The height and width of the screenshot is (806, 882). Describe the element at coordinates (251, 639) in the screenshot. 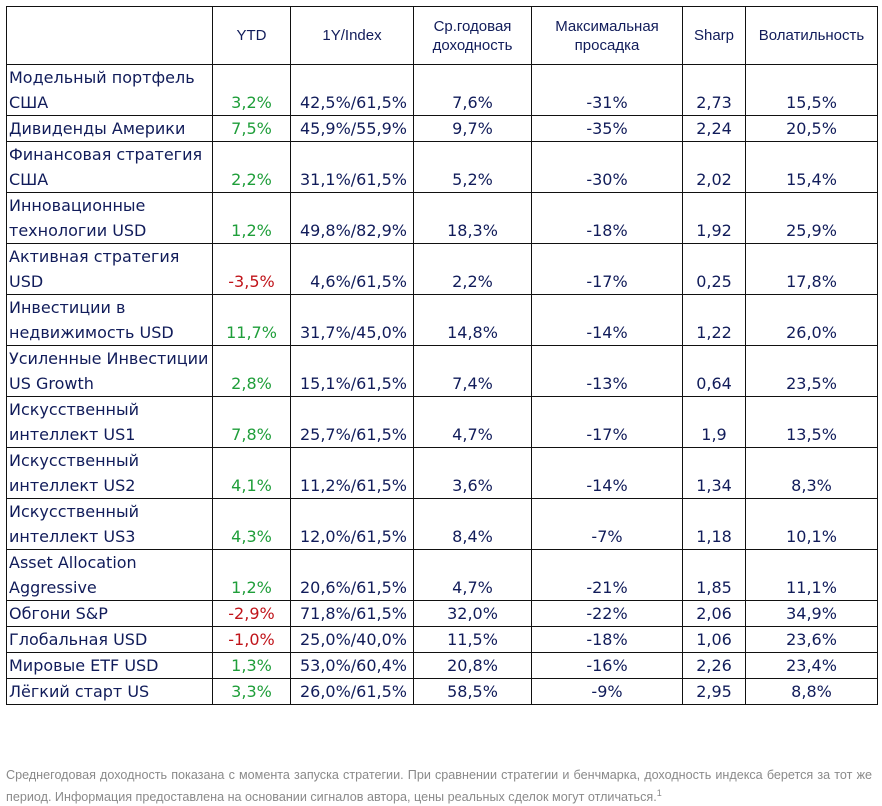

I see `ytd-cell: -1,0%` at that location.